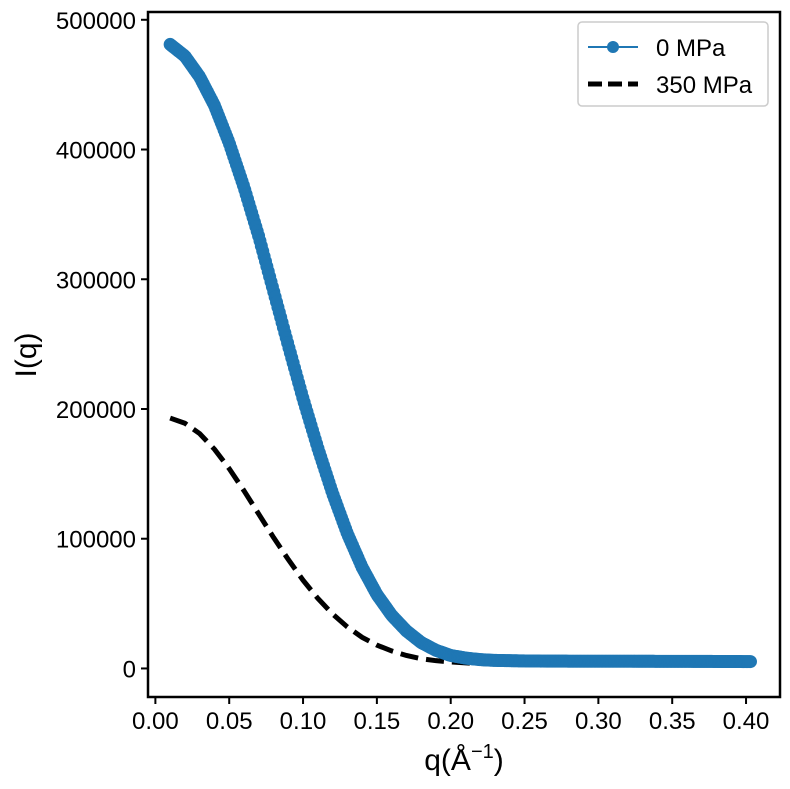 The height and width of the screenshot is (789, 790). Describe the element at coordinates (129, 669) in the screenshot. I see `y-tick-label: 0` at that location.